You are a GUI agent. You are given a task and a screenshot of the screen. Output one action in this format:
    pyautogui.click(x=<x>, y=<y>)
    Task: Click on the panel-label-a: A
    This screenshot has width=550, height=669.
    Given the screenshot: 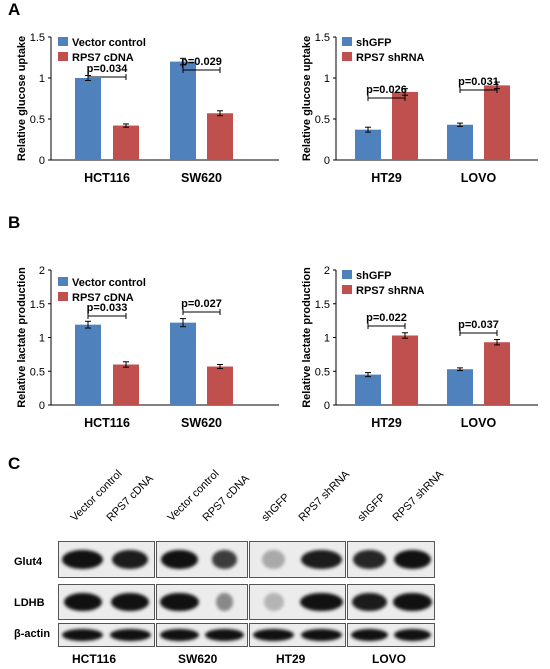 What is the action you would take?
    pyautogui.click(x=14, y=9)
    